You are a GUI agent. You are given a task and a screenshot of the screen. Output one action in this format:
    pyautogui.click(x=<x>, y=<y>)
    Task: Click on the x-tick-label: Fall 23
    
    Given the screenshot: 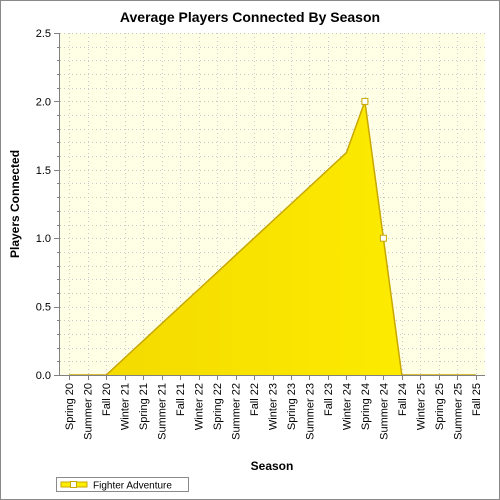 What is the action you would take?
    pyautogui.click(x=329, y=399)
    